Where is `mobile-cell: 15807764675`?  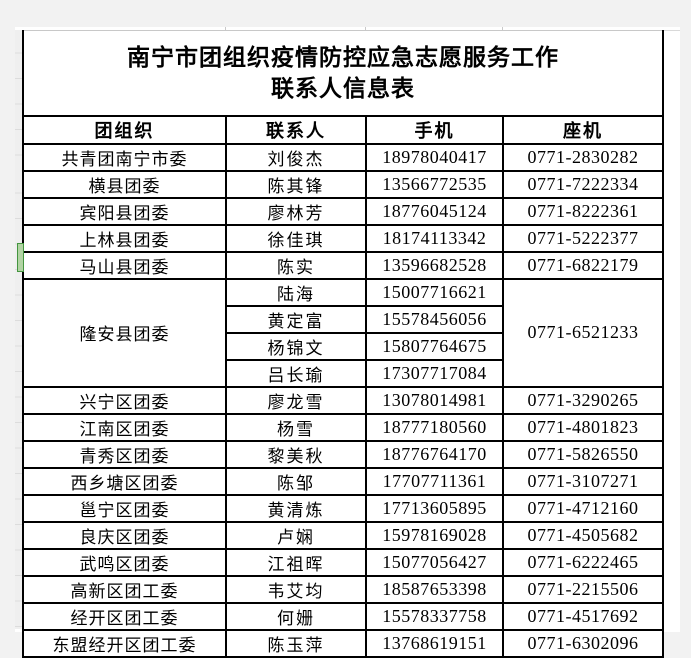
mobile-cell: 15807764675 is located at coordinates (434, 346).